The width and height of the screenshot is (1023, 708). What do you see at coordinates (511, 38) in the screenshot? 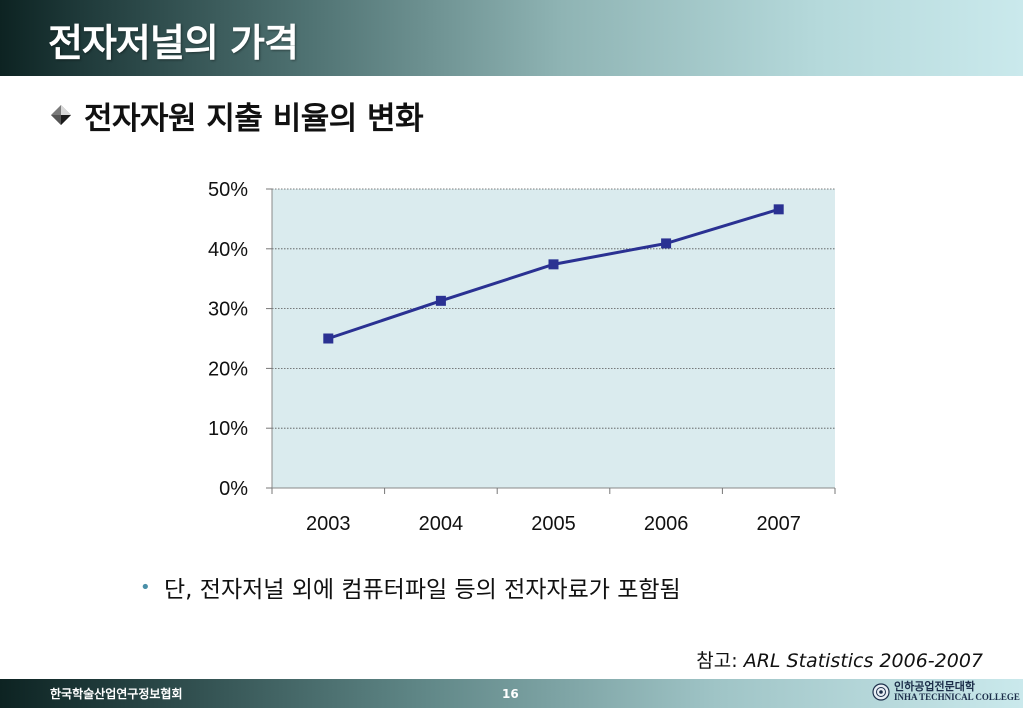
I see `title-bar: 전자저널의 가격` at bounding box center [511, 38].